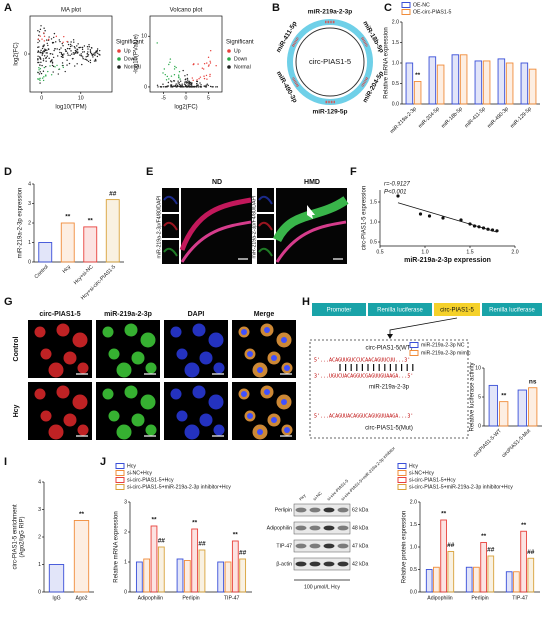  I want to click on y-tick-label: 3, so click(29, 204).